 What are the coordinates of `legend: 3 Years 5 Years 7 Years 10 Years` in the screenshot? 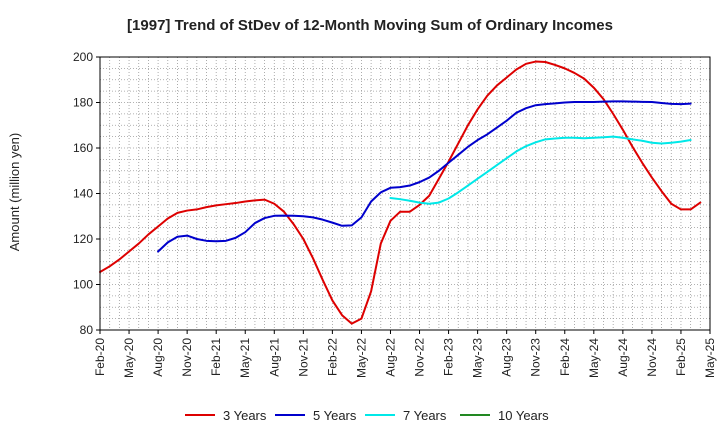 It's located at (367, 415).